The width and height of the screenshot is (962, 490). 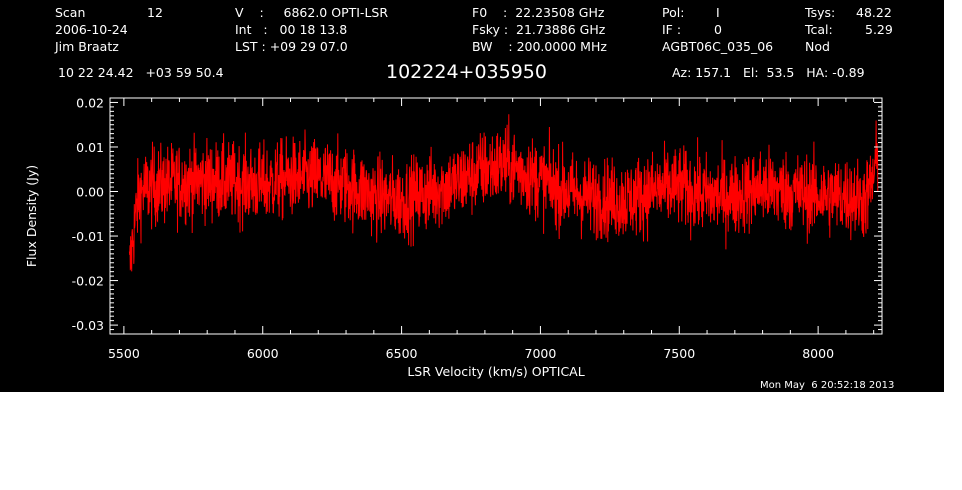 I want to click on sky-frequency-readout: Fsky : 21.73886 GHz, so click(x=539, y=29).